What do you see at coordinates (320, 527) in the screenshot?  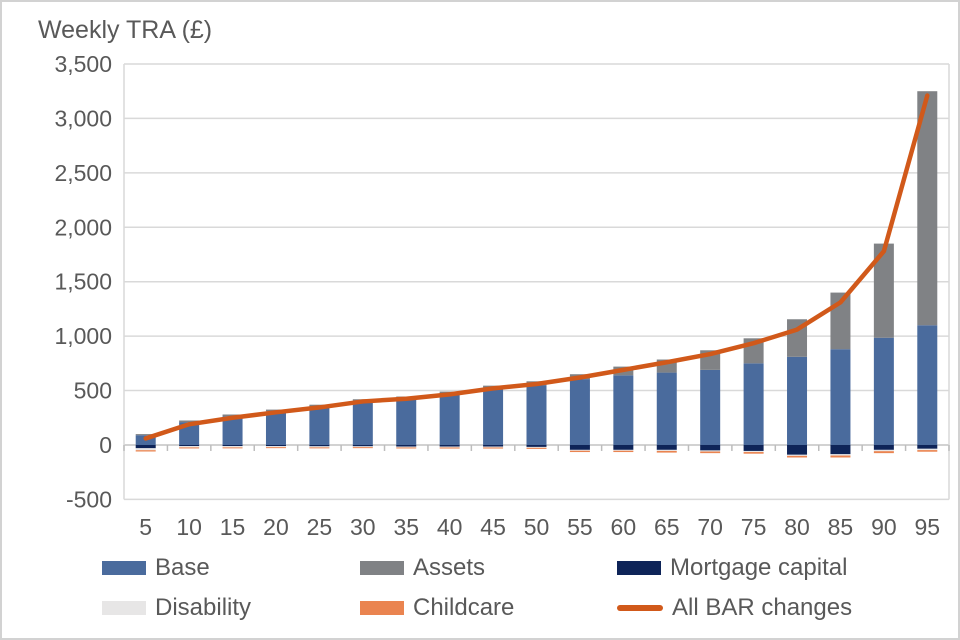 I see `x-axis-tick-label: 25` at bounding box center [320, 527].